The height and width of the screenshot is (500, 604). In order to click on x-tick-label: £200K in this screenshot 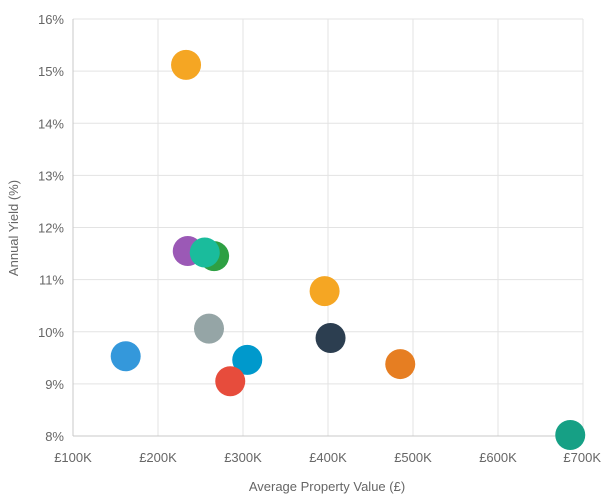, I will do `click(158, 457)`.